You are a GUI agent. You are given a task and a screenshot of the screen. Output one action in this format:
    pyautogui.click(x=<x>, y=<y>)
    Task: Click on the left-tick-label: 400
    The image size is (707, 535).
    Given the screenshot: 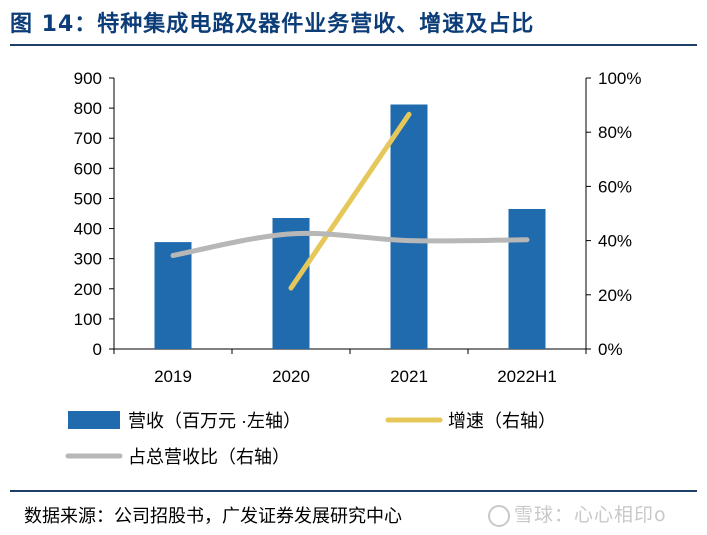 What is the action you would take?
    pyautogui.click(x=88, y=229)
    